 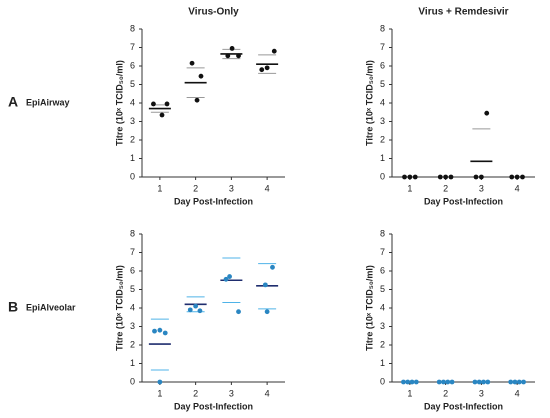 I want to click on row-label: EpiAirway, so click(x=48, y=102).